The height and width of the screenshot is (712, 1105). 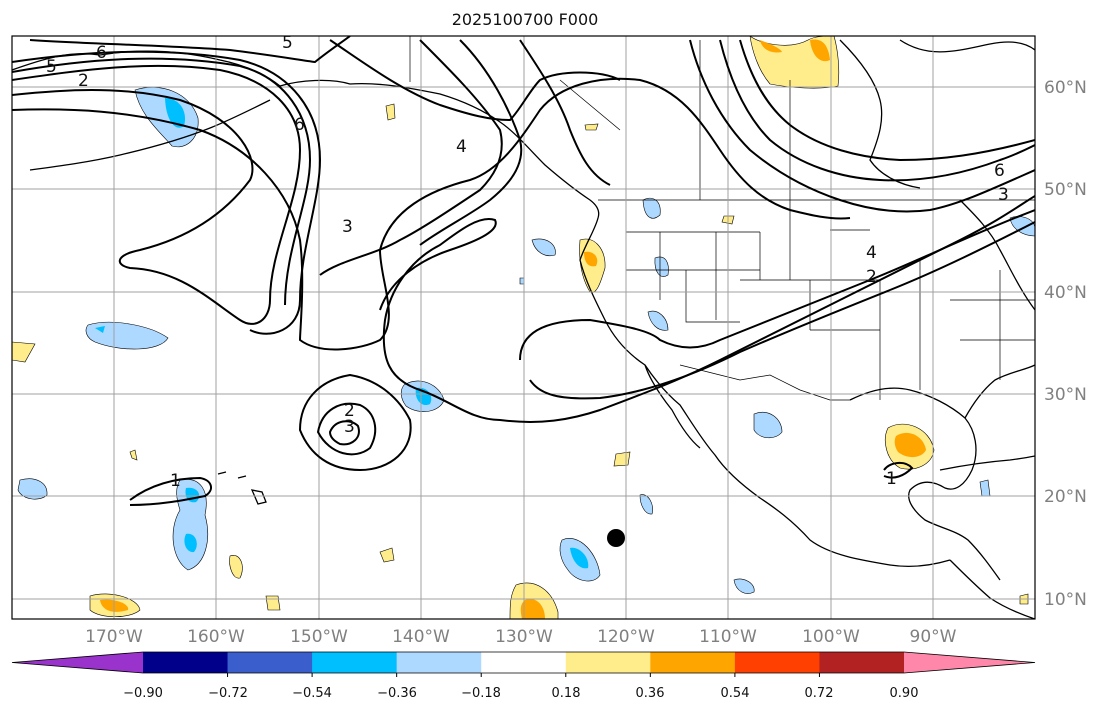 I want to click on lat-label: 60°N, so click(x=1065, y=88).